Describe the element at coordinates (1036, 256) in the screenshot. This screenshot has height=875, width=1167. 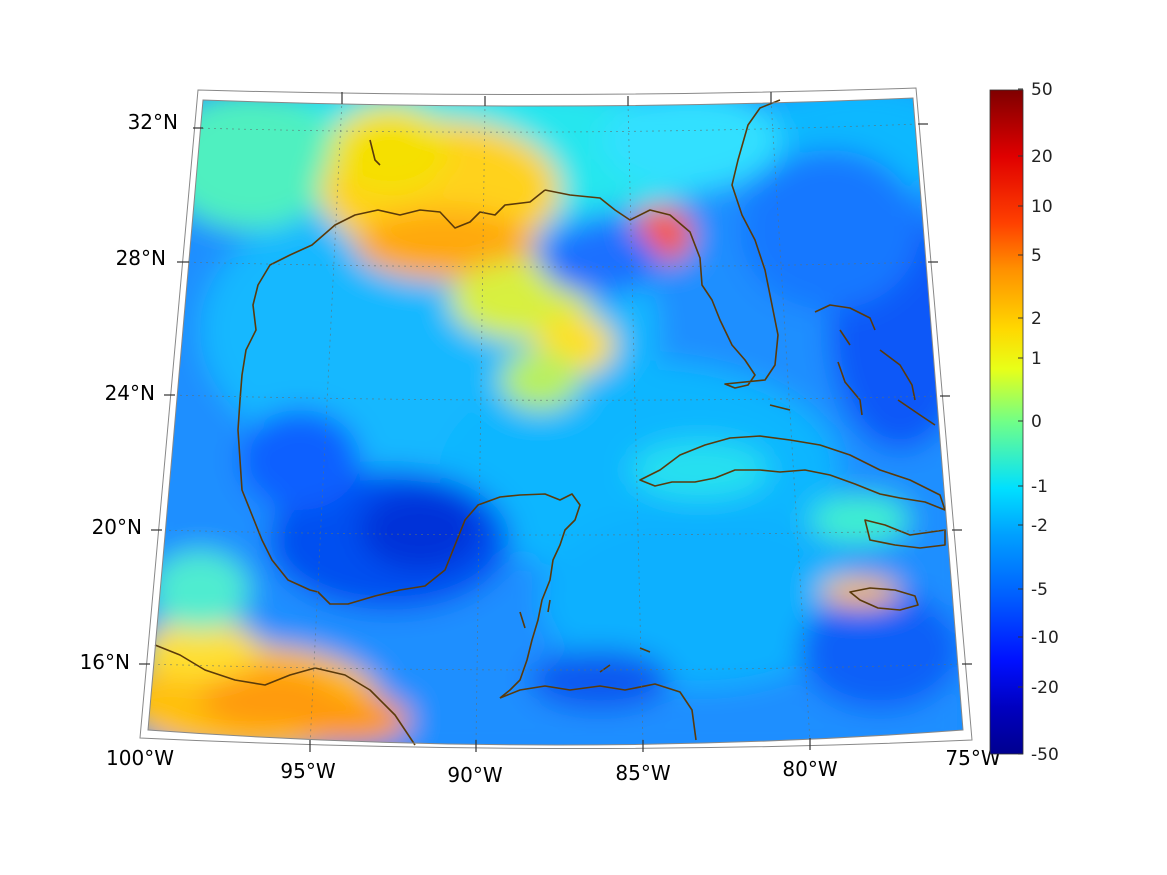
I see `colorbar-tick-label: 5` at that location.